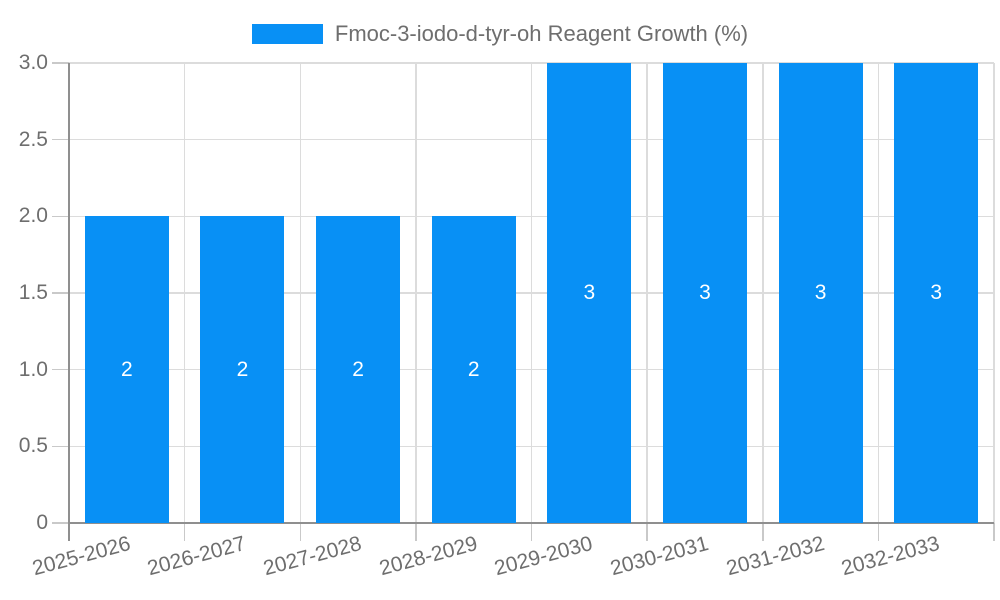  I want to click on y-axis-label: 0.5, so click(33, 446).